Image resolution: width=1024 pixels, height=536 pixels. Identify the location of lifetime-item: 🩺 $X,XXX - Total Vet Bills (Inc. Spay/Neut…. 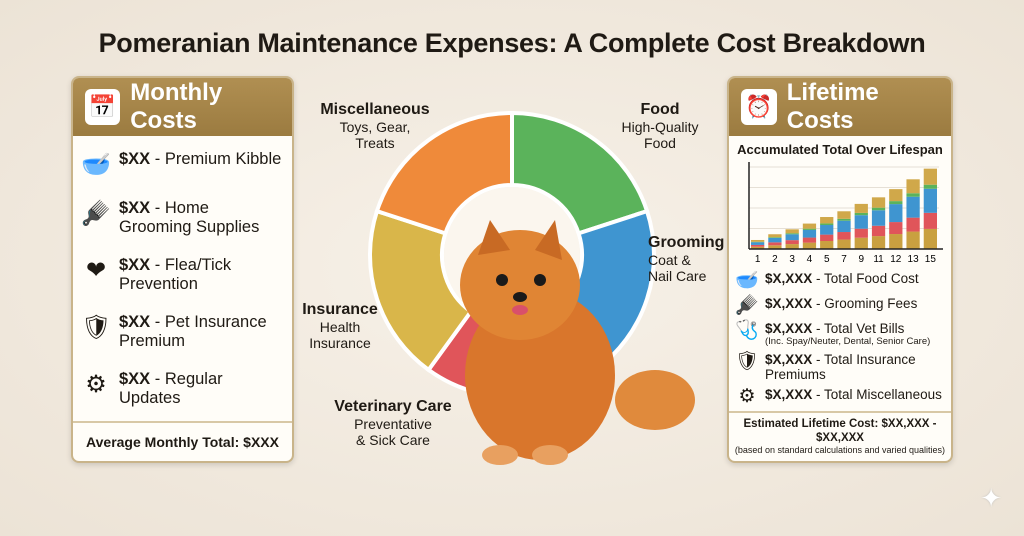
(840, 333).